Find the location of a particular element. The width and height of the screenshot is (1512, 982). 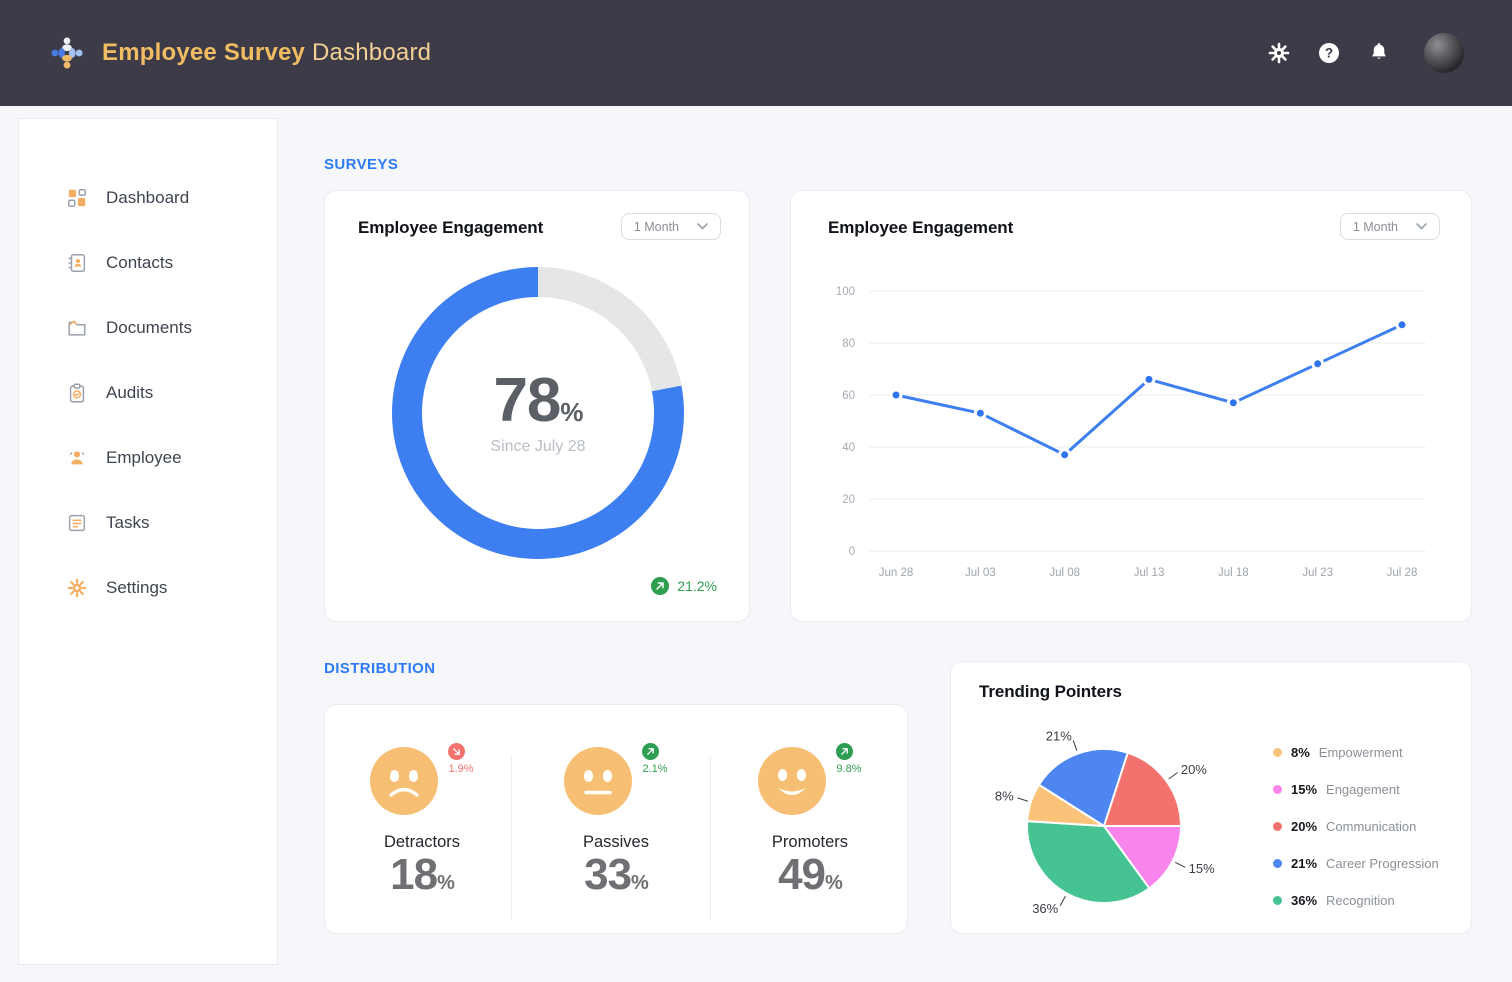

sidebar-item-audits: Audits is located at coordinates (148, 392).